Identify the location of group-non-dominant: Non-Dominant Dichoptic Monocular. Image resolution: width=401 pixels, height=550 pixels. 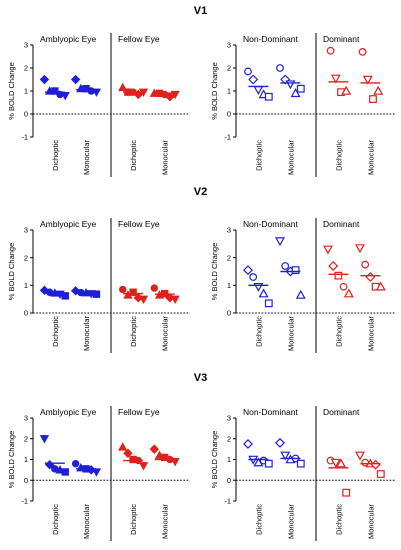
(274, 104).